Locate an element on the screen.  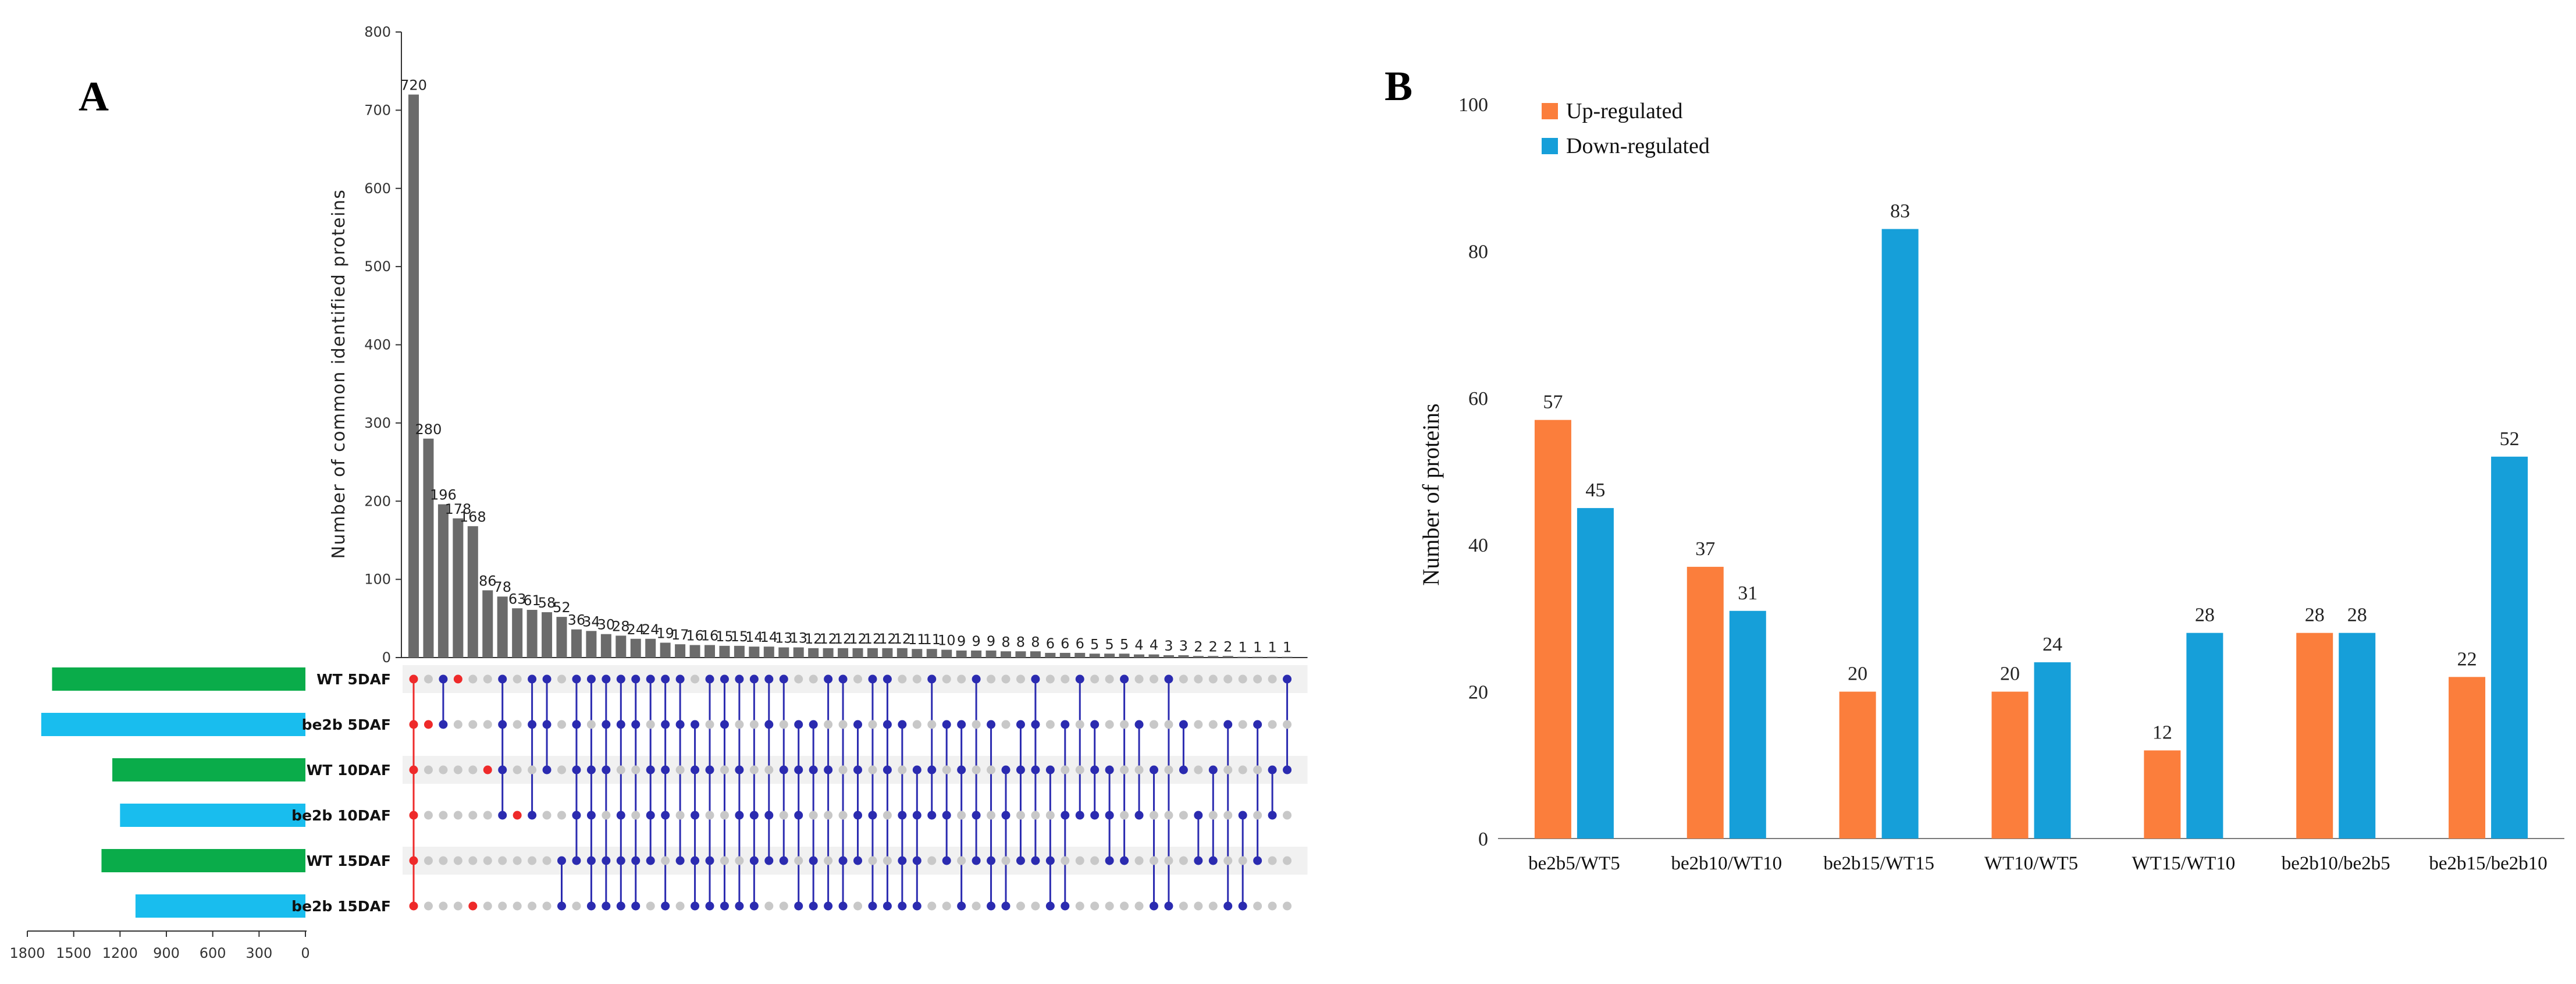
intersection-value-label: 5 is located at coordinates (1124, 644).